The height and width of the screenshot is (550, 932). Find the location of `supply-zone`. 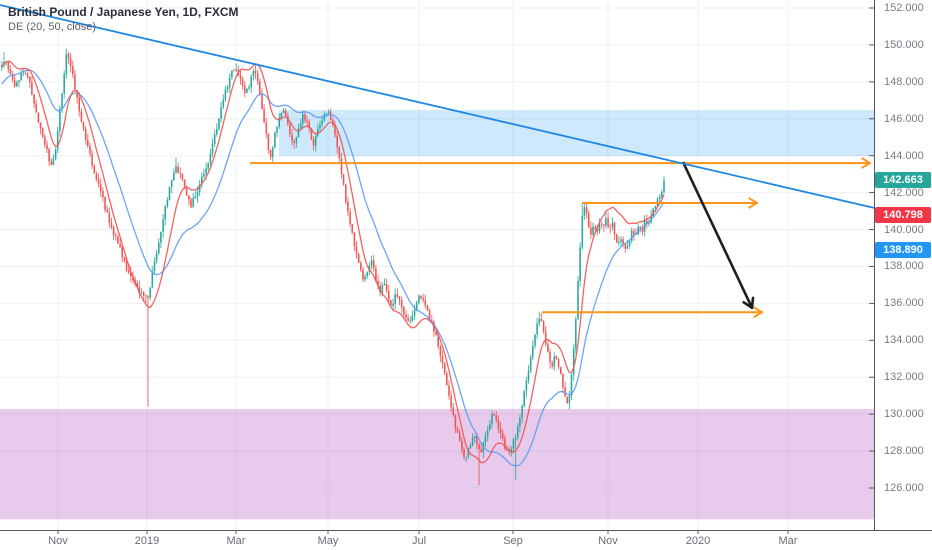

supply-zone is located at coordinates (576, 133).